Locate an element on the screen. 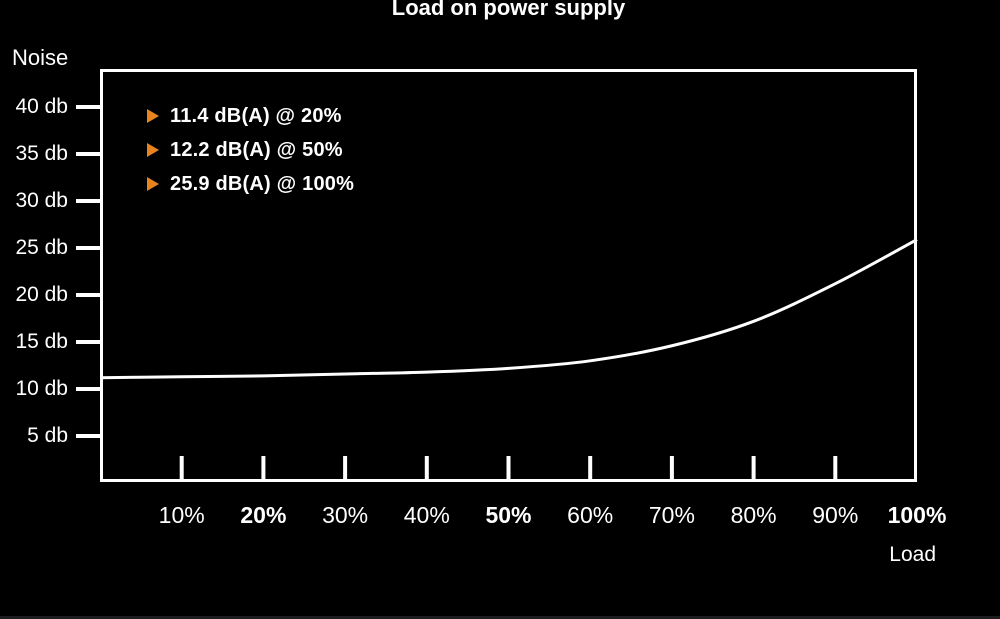 This screenshot has width=1000, height=619. legend-item: 12.2 dB(A) @ 50% is located at coordinates (250, 150).